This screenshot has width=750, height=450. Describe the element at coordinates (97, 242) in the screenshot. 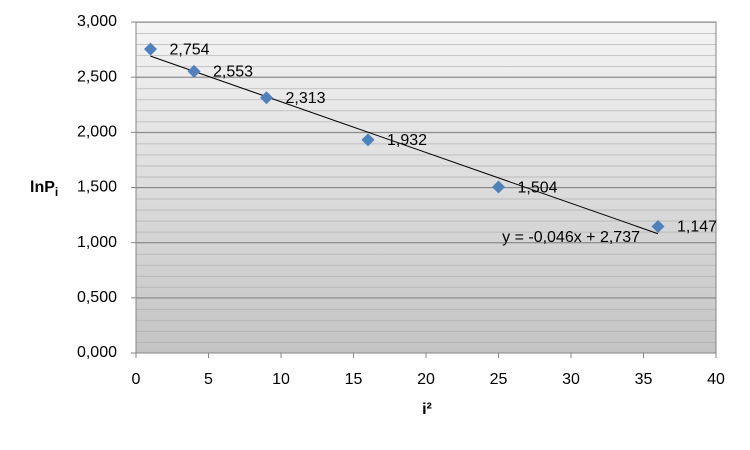

I see `y-tick-label: 1,000` at that location.